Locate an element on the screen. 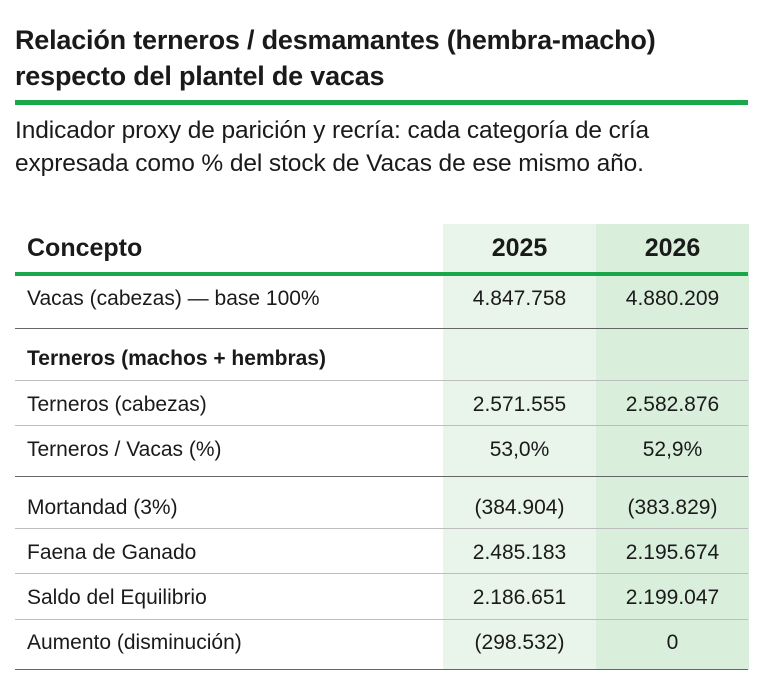 Image resolution: width=770 pixels, height=693 pixels. value-2026: 2.199.047 is located at coordinates (672, 597).